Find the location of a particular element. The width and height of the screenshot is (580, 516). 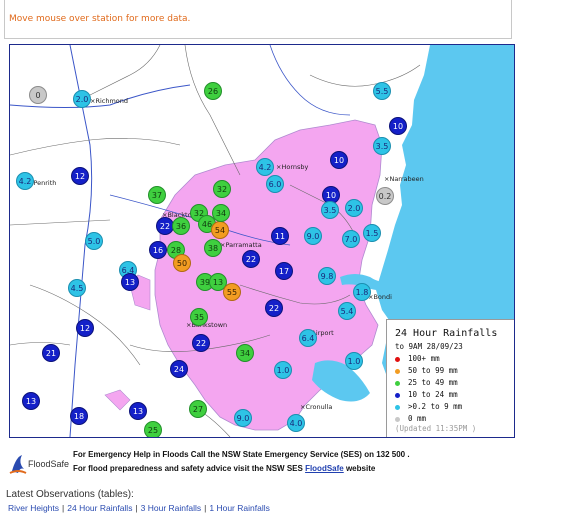

legend-row: 25 to 49 mm is located at coordinates (426, 382).